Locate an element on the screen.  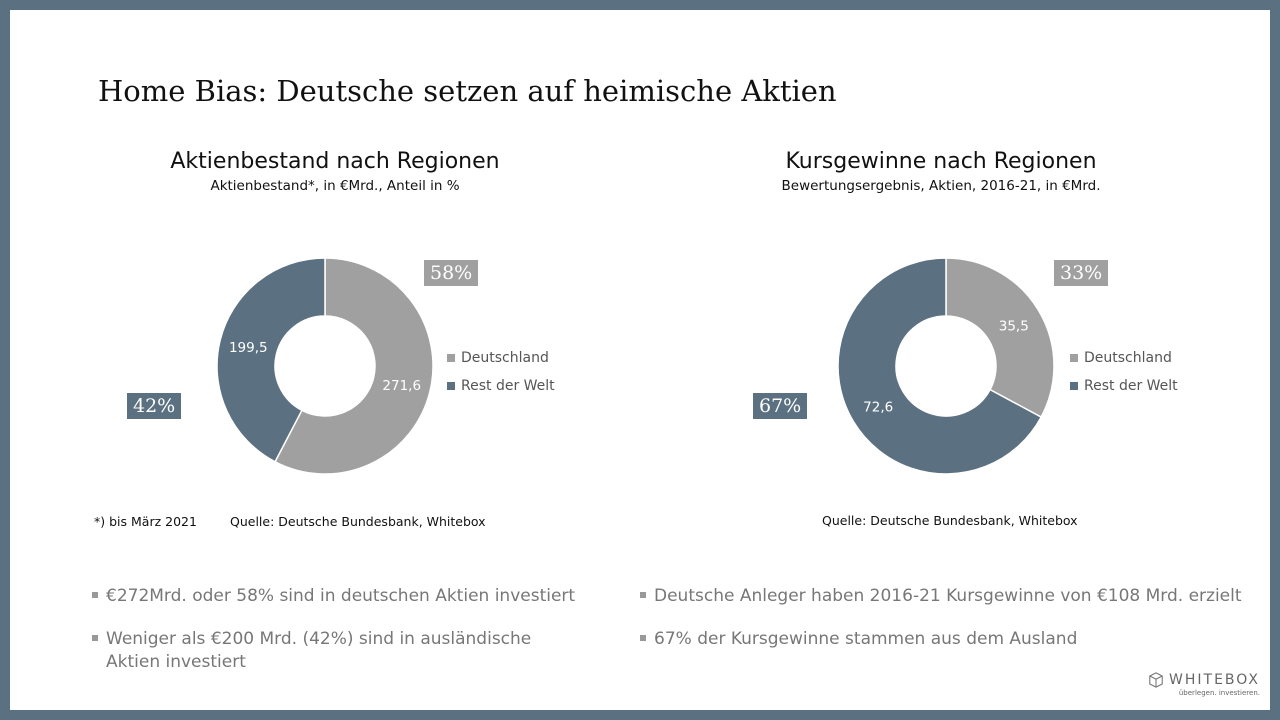
chart2-source: Quelle: Deutsche Bundesbank, Whitebox is located at coordinates (950, 520).